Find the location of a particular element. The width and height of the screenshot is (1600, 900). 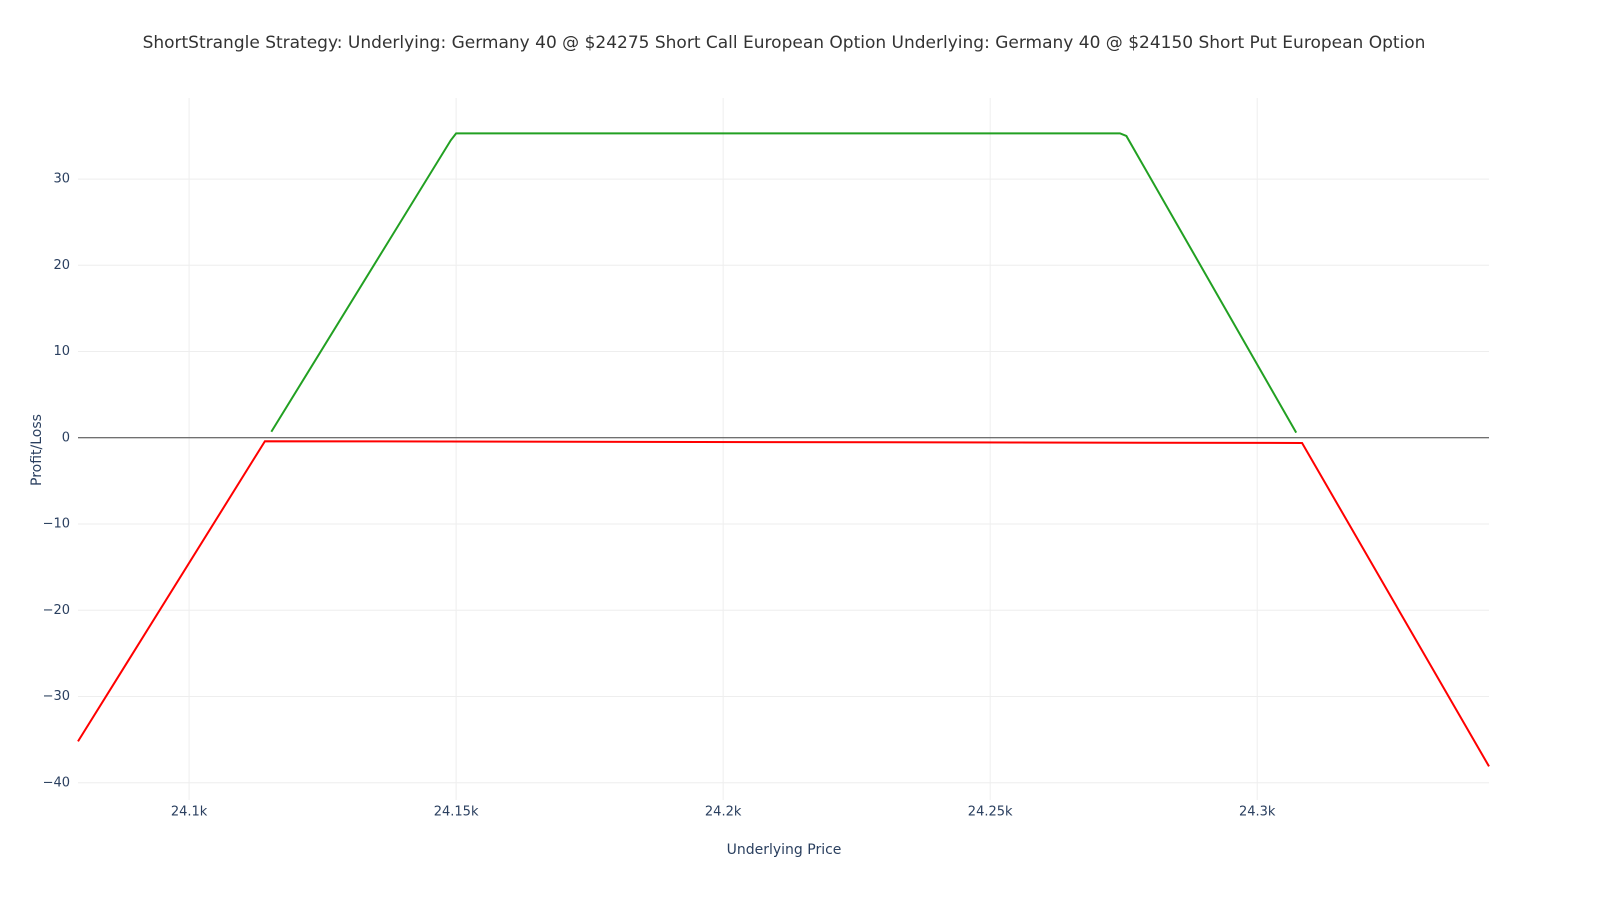

y-tick-label: 20 is located at coordinates (61, 265).